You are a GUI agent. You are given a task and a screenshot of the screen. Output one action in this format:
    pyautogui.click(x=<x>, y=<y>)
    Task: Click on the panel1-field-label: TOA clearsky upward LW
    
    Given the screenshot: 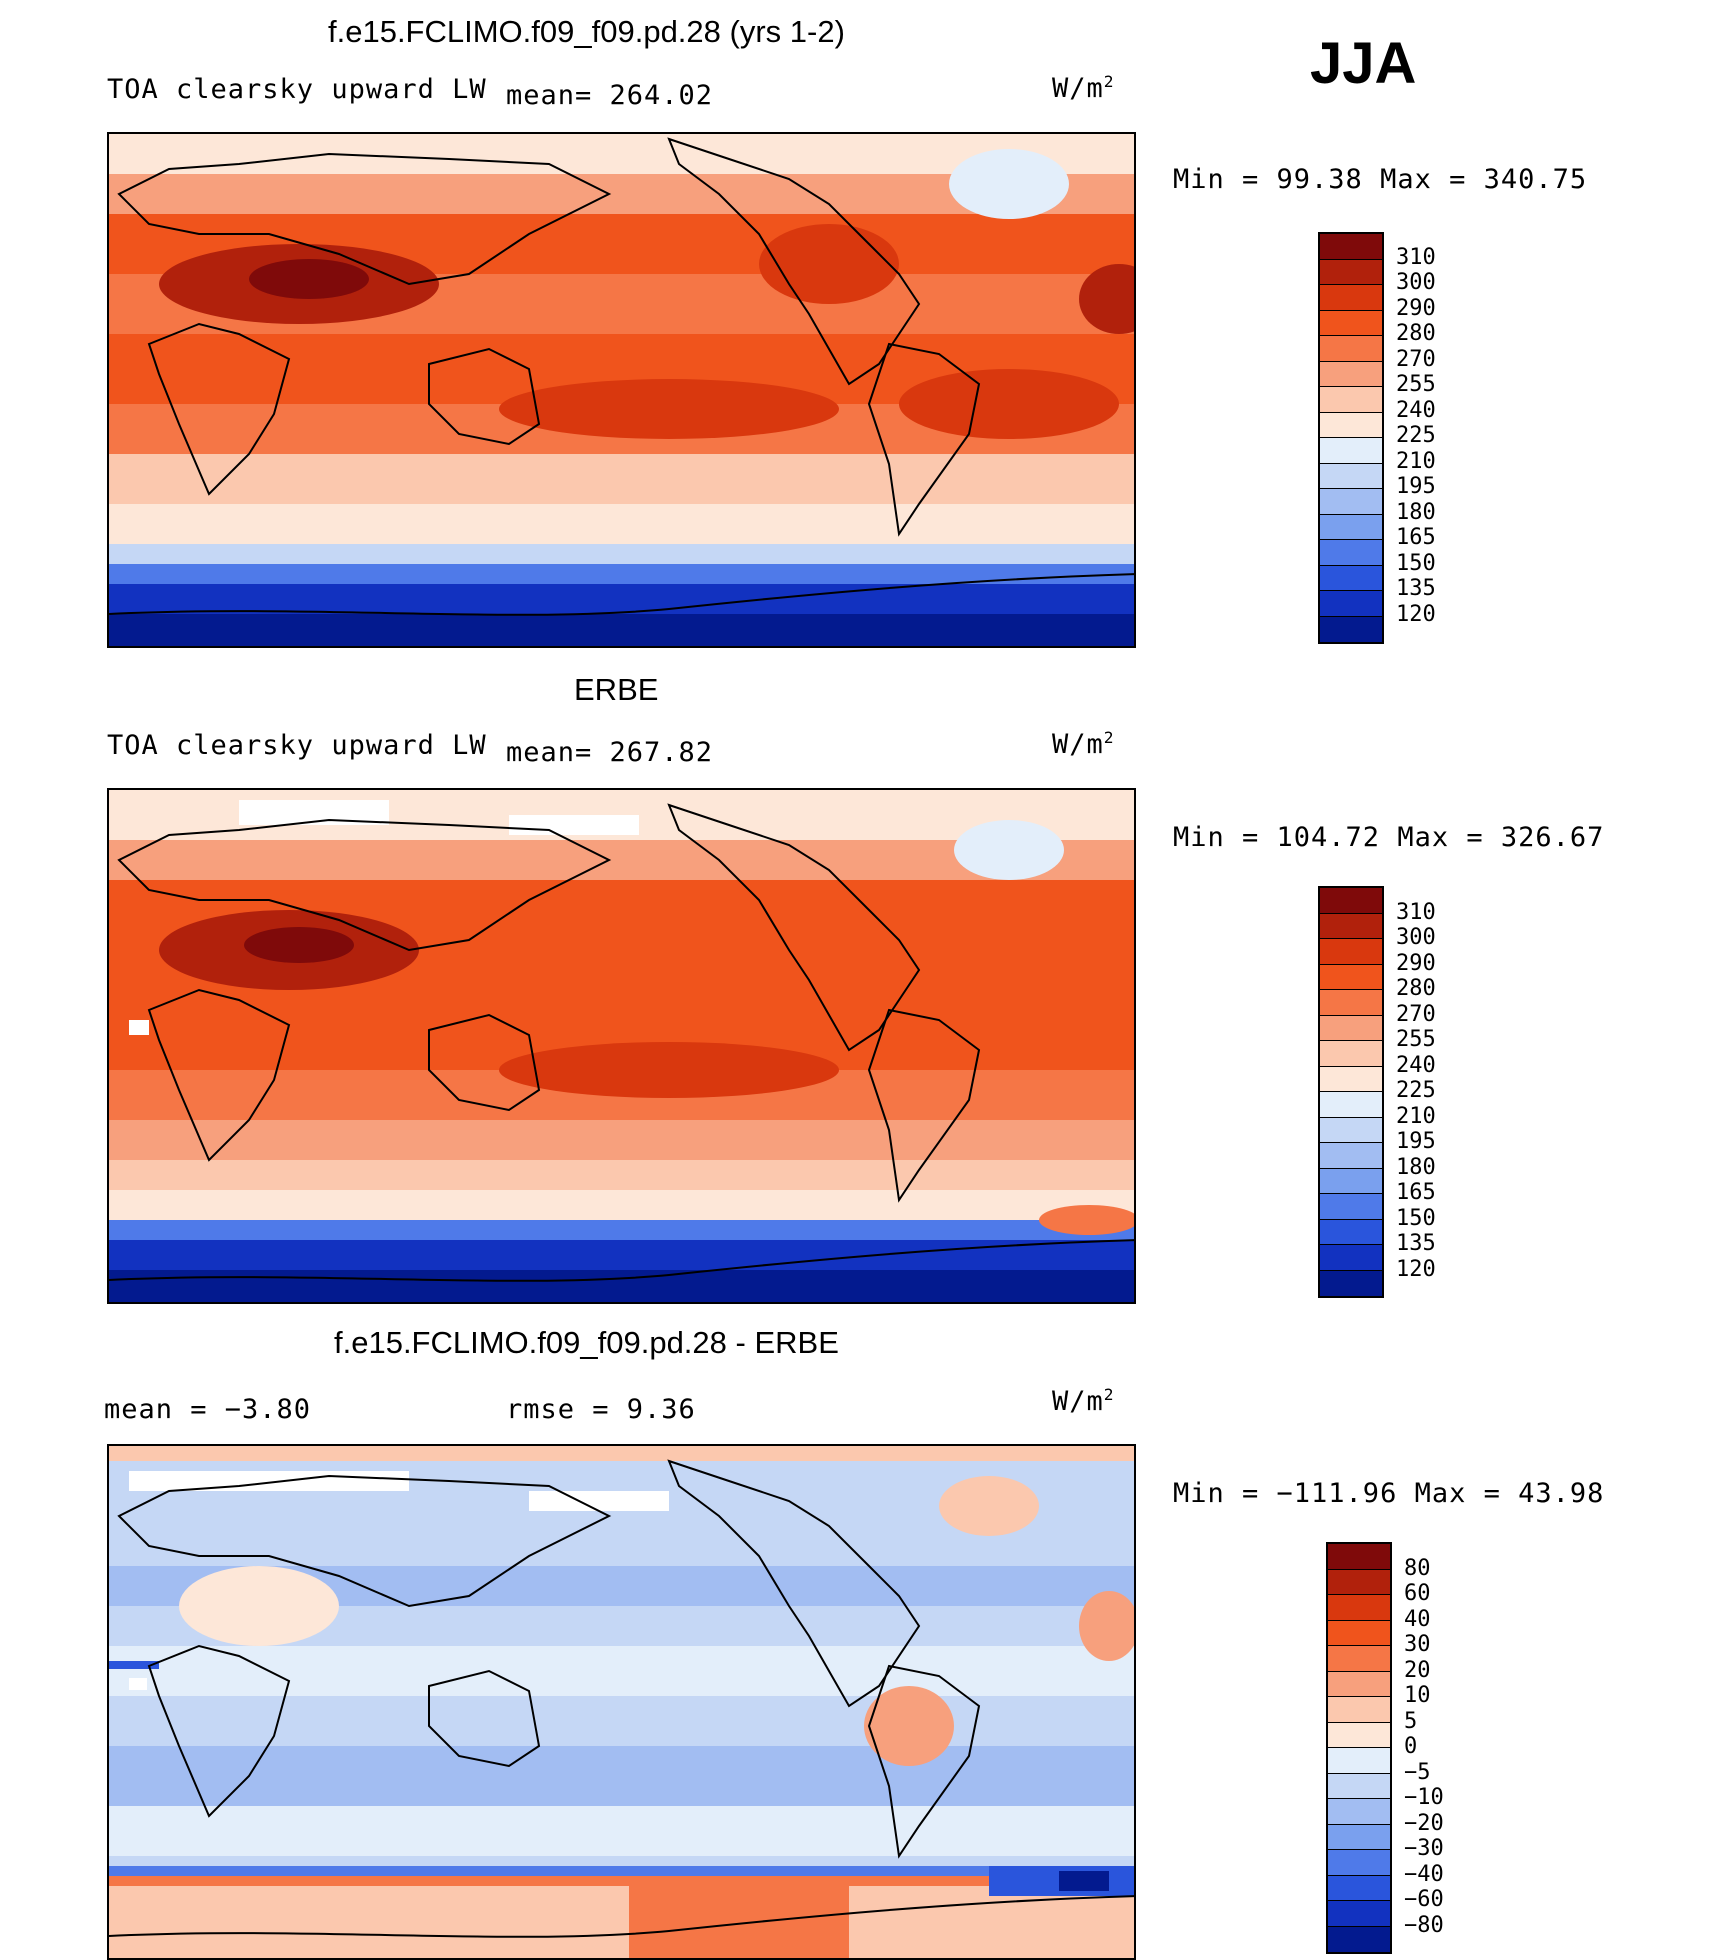 What is the action you would take?
    pyautogui.click(x=297, y=89)
    